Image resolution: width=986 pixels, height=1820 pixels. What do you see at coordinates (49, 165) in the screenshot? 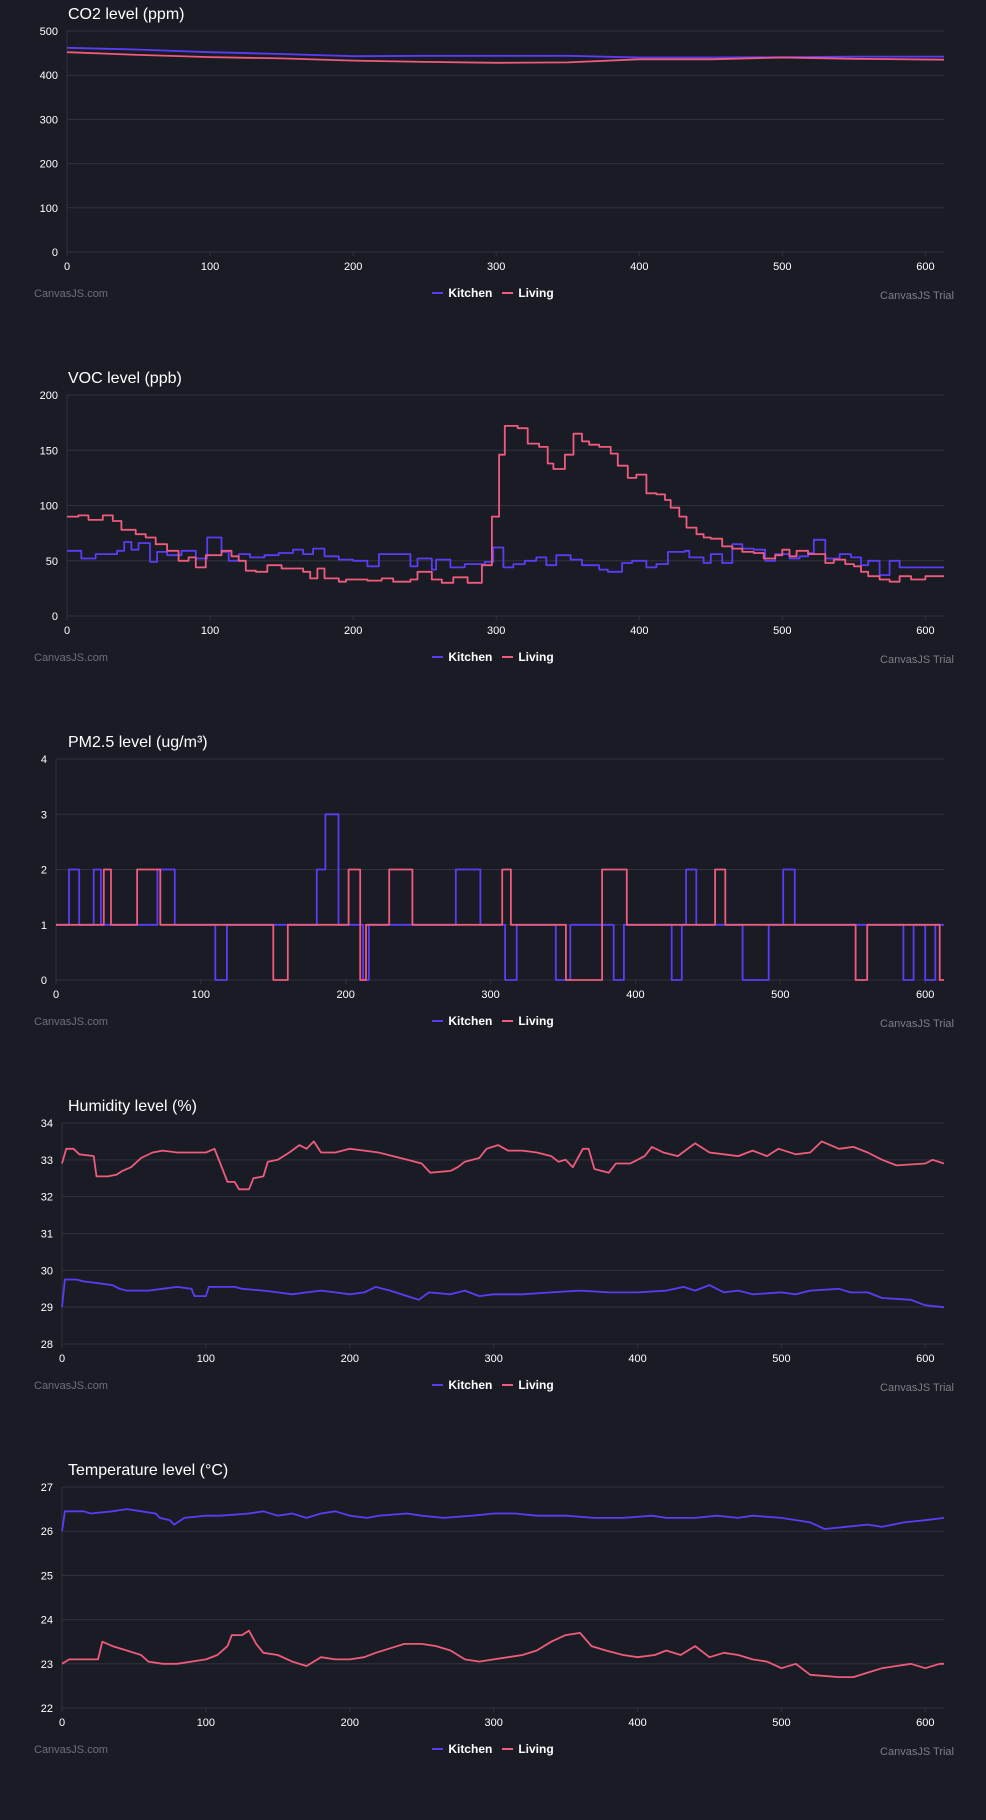
I see `y-tick-label: 200` at bounding box center [49, 165].